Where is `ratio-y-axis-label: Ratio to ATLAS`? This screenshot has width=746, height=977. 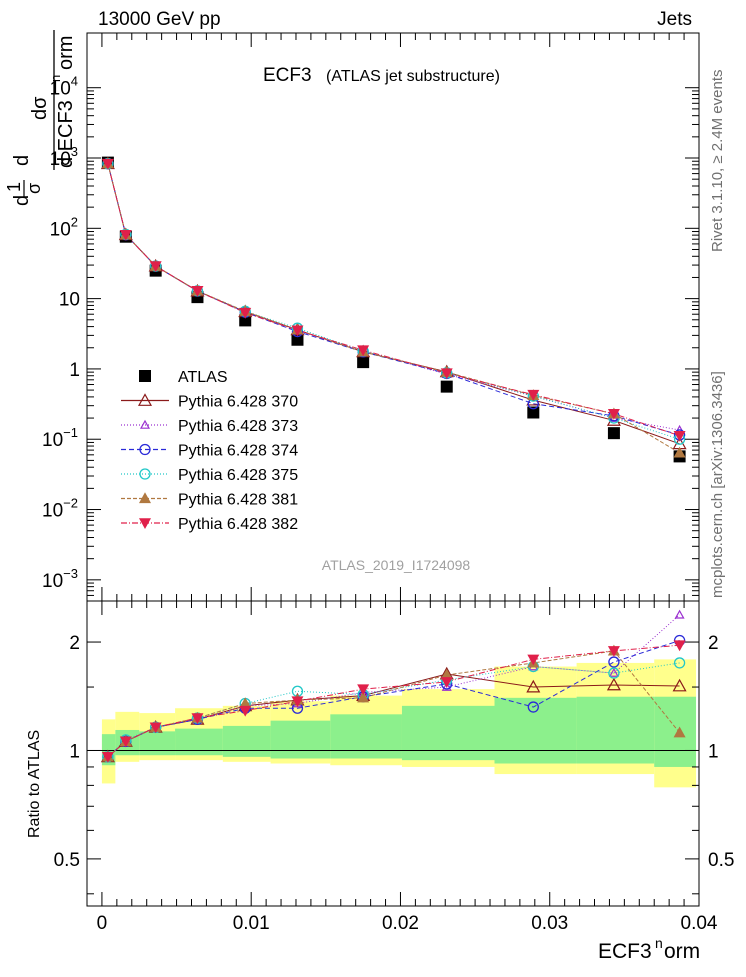
ratio-y-axis-label: Ratio to ATLAS is located at coordinates (34, 784).